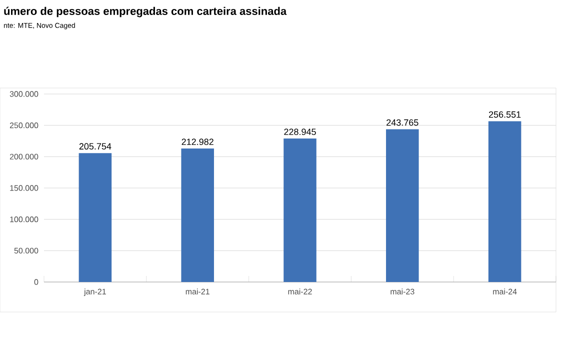 The height and width of the screenshot is (349, 565). I want to click on y-tick-label: 200.000, so click(24, 157).